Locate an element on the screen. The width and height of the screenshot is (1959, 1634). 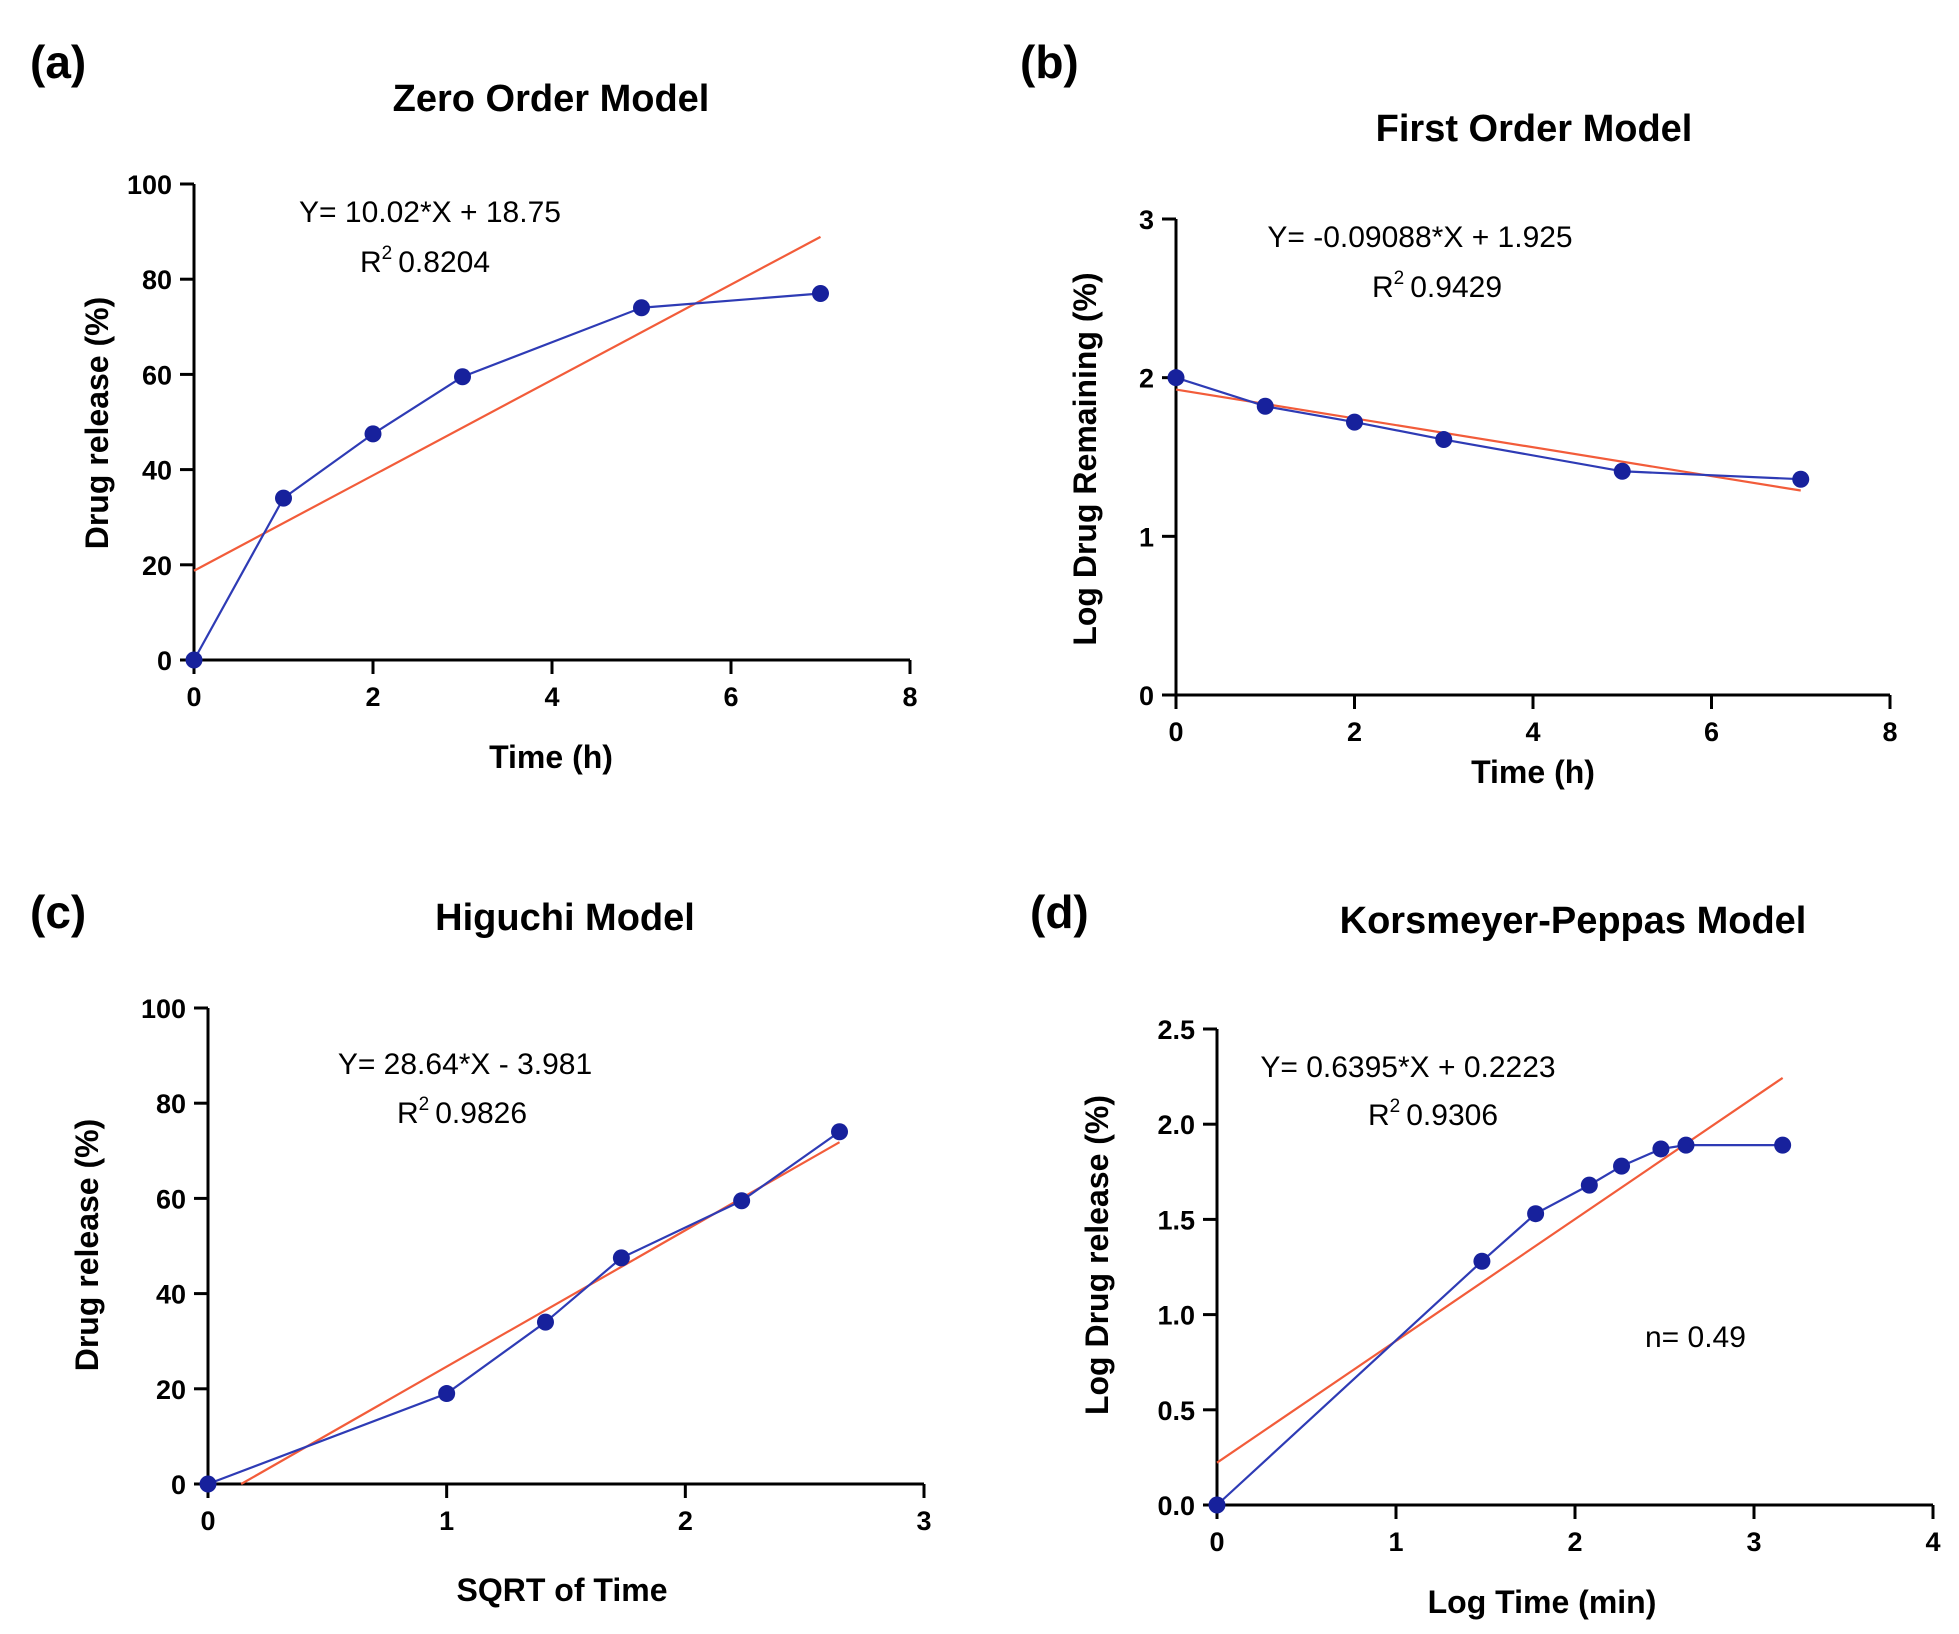
exponent-n: n= 0.49 is located at coordinates (1695, 1337).